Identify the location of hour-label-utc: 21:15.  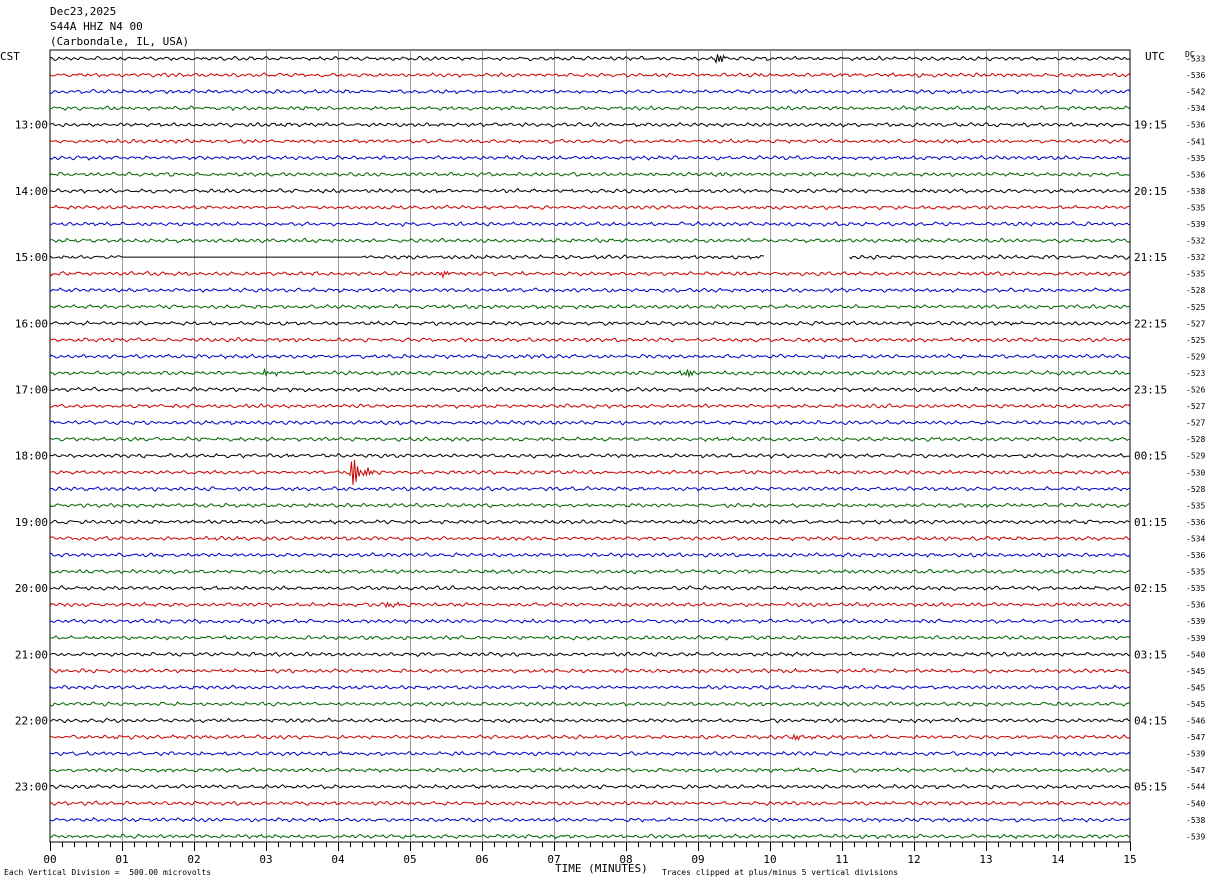
(1150, 257).